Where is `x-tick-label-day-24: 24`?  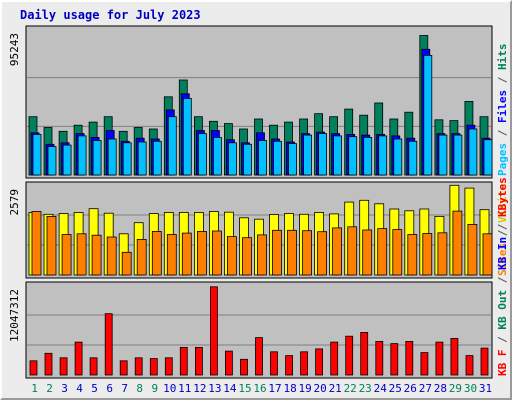
x-tick-label-day-24: 24 is located at coordinates (381, 388).